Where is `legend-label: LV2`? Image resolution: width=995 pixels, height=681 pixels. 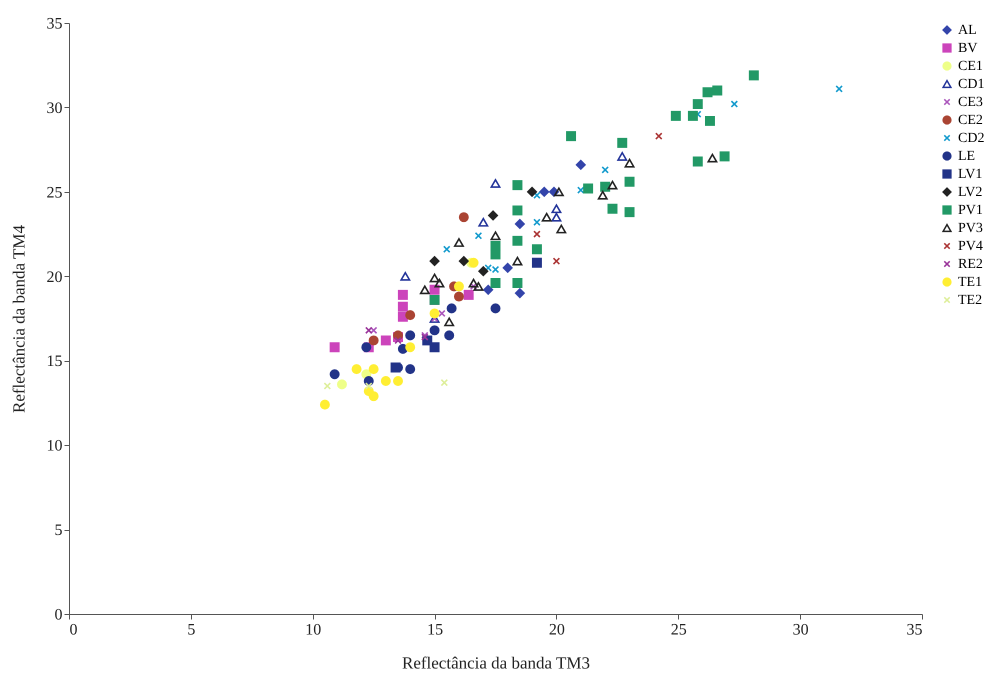 legend-label: LV2 is located at coordinates (970, 192).